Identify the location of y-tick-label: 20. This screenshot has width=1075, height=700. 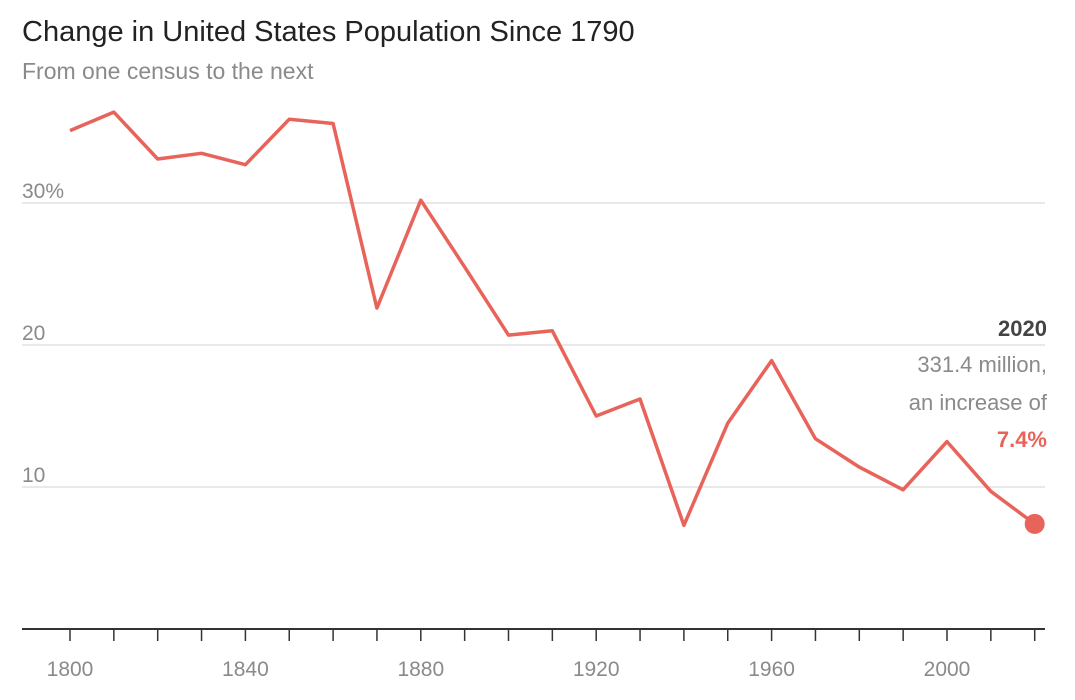
(33, 333).